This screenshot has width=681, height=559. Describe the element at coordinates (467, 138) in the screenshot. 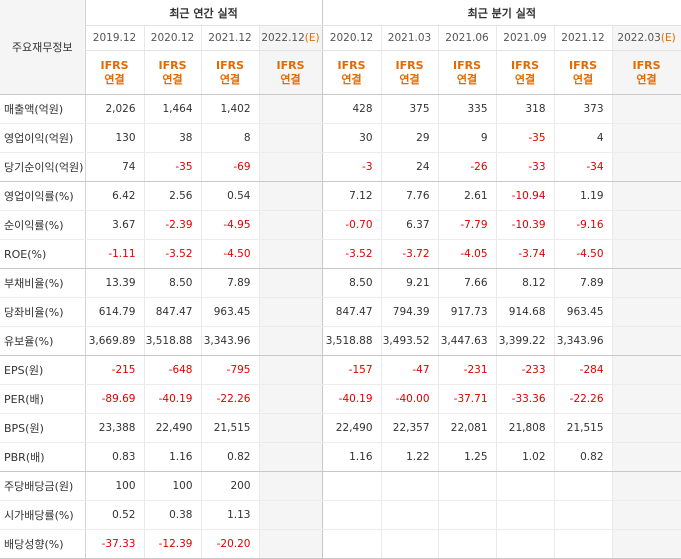

I see `table-cell: 9` at that location.